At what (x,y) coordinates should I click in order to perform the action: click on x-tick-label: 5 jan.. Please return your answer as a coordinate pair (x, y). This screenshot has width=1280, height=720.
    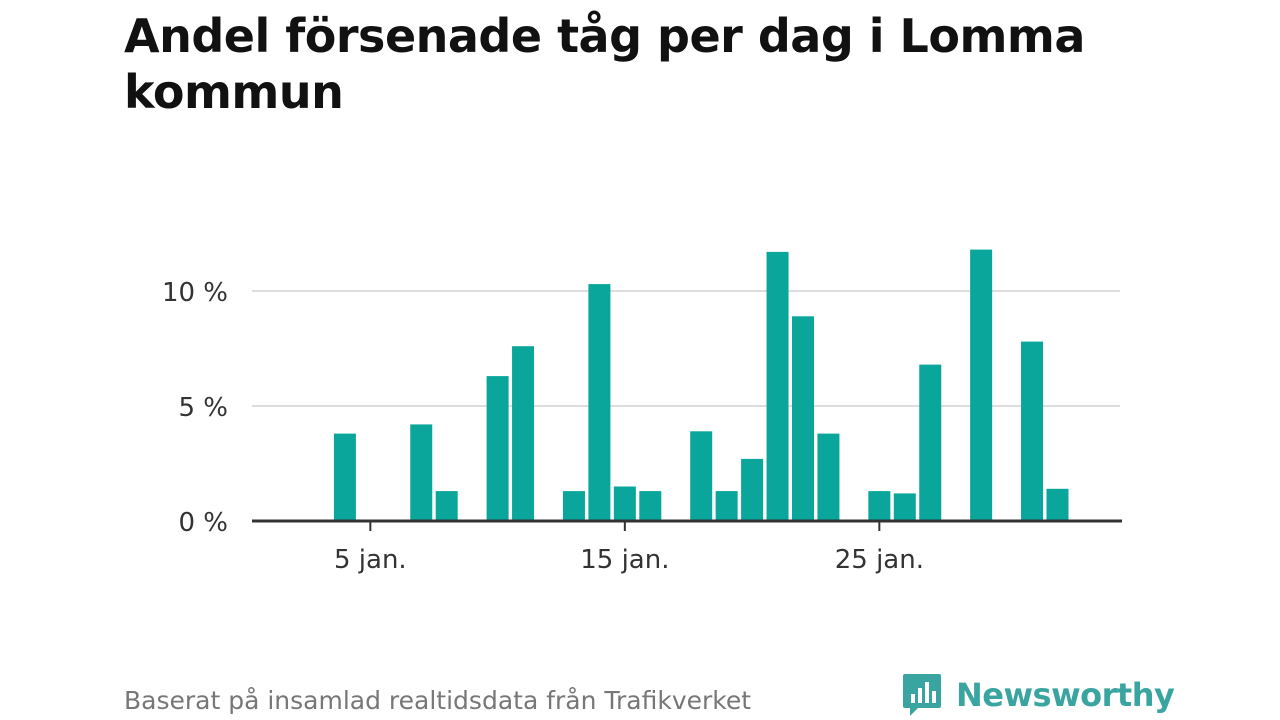
    Looking at the image, I should click on (370, 560).